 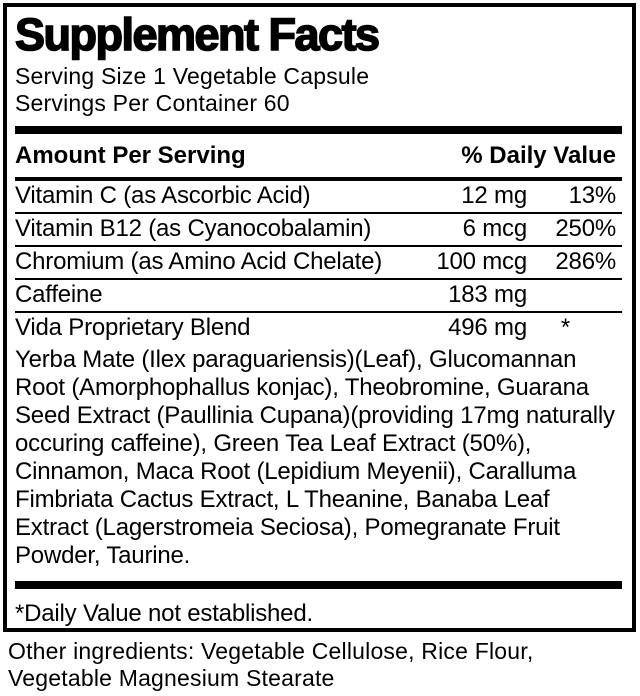 I want to click on divider-thick-top, so click(x=318, y=129).